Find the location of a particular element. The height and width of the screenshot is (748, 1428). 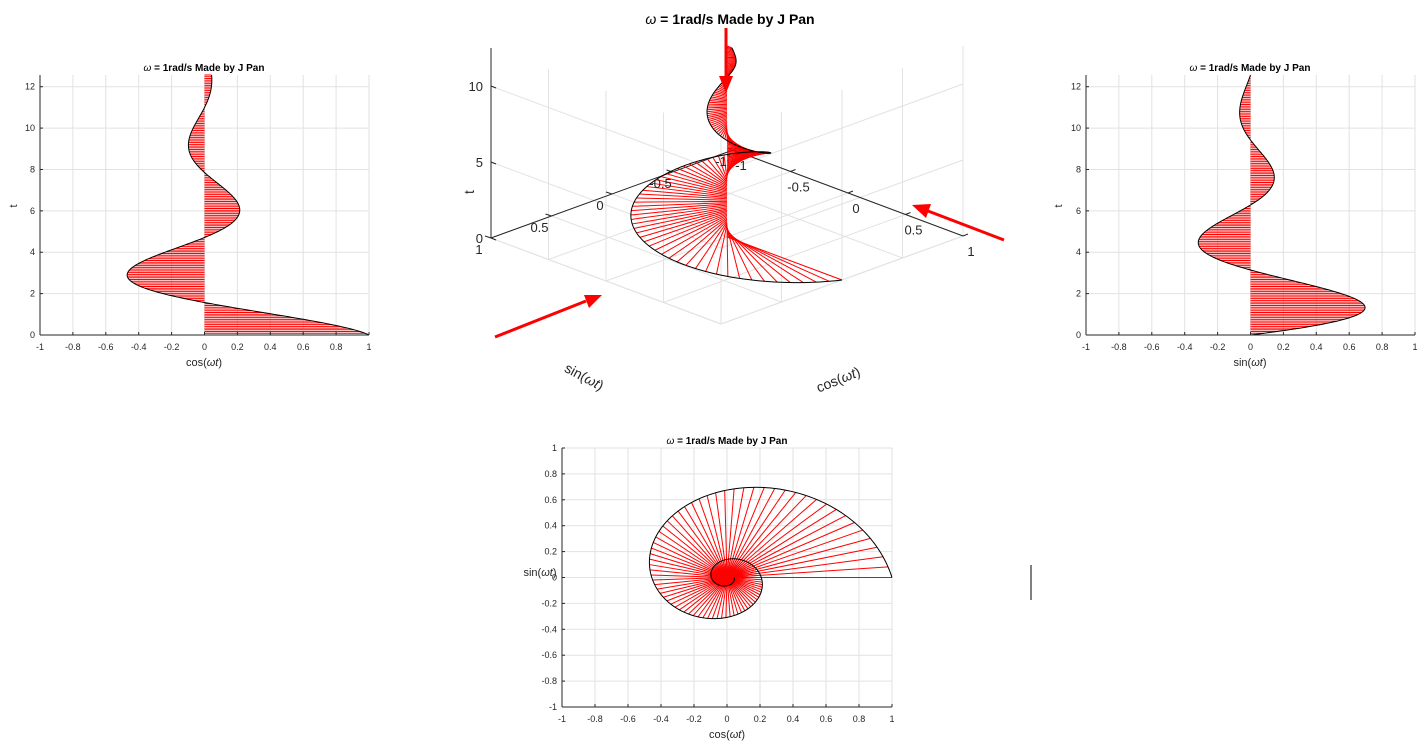

chart-bottom-xtick-labels: -1 -0.8 -0.6 -0.4 -0.2 0 0.2 0.4 0.6 0.8 1 is located at coordinates (726, 719).